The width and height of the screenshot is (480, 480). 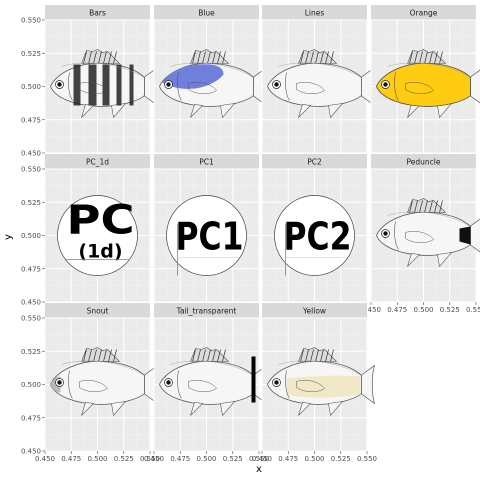 I want to click on facet-panel: Yellow 0.450 0.475 0.500 0.525 0.550, so click(x=314, y=383).